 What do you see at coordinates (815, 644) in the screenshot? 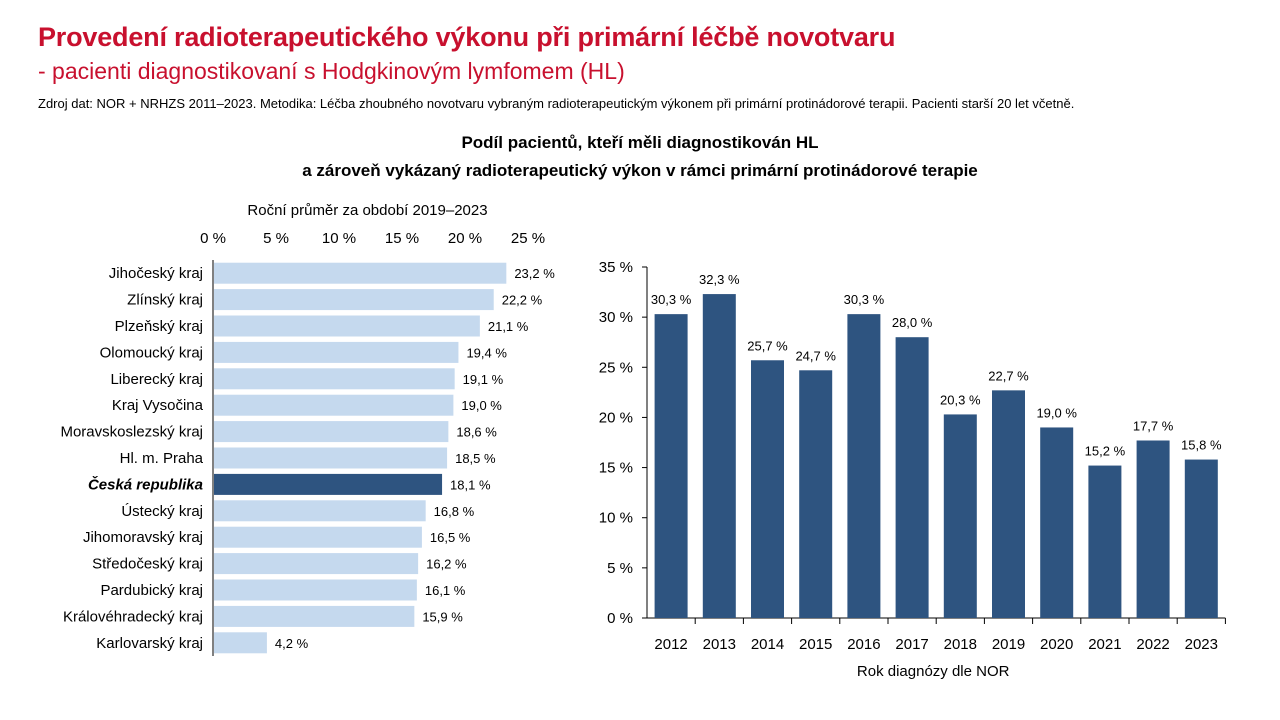
I see `x-tick-label: 2015` at bounding box center [815, 644].